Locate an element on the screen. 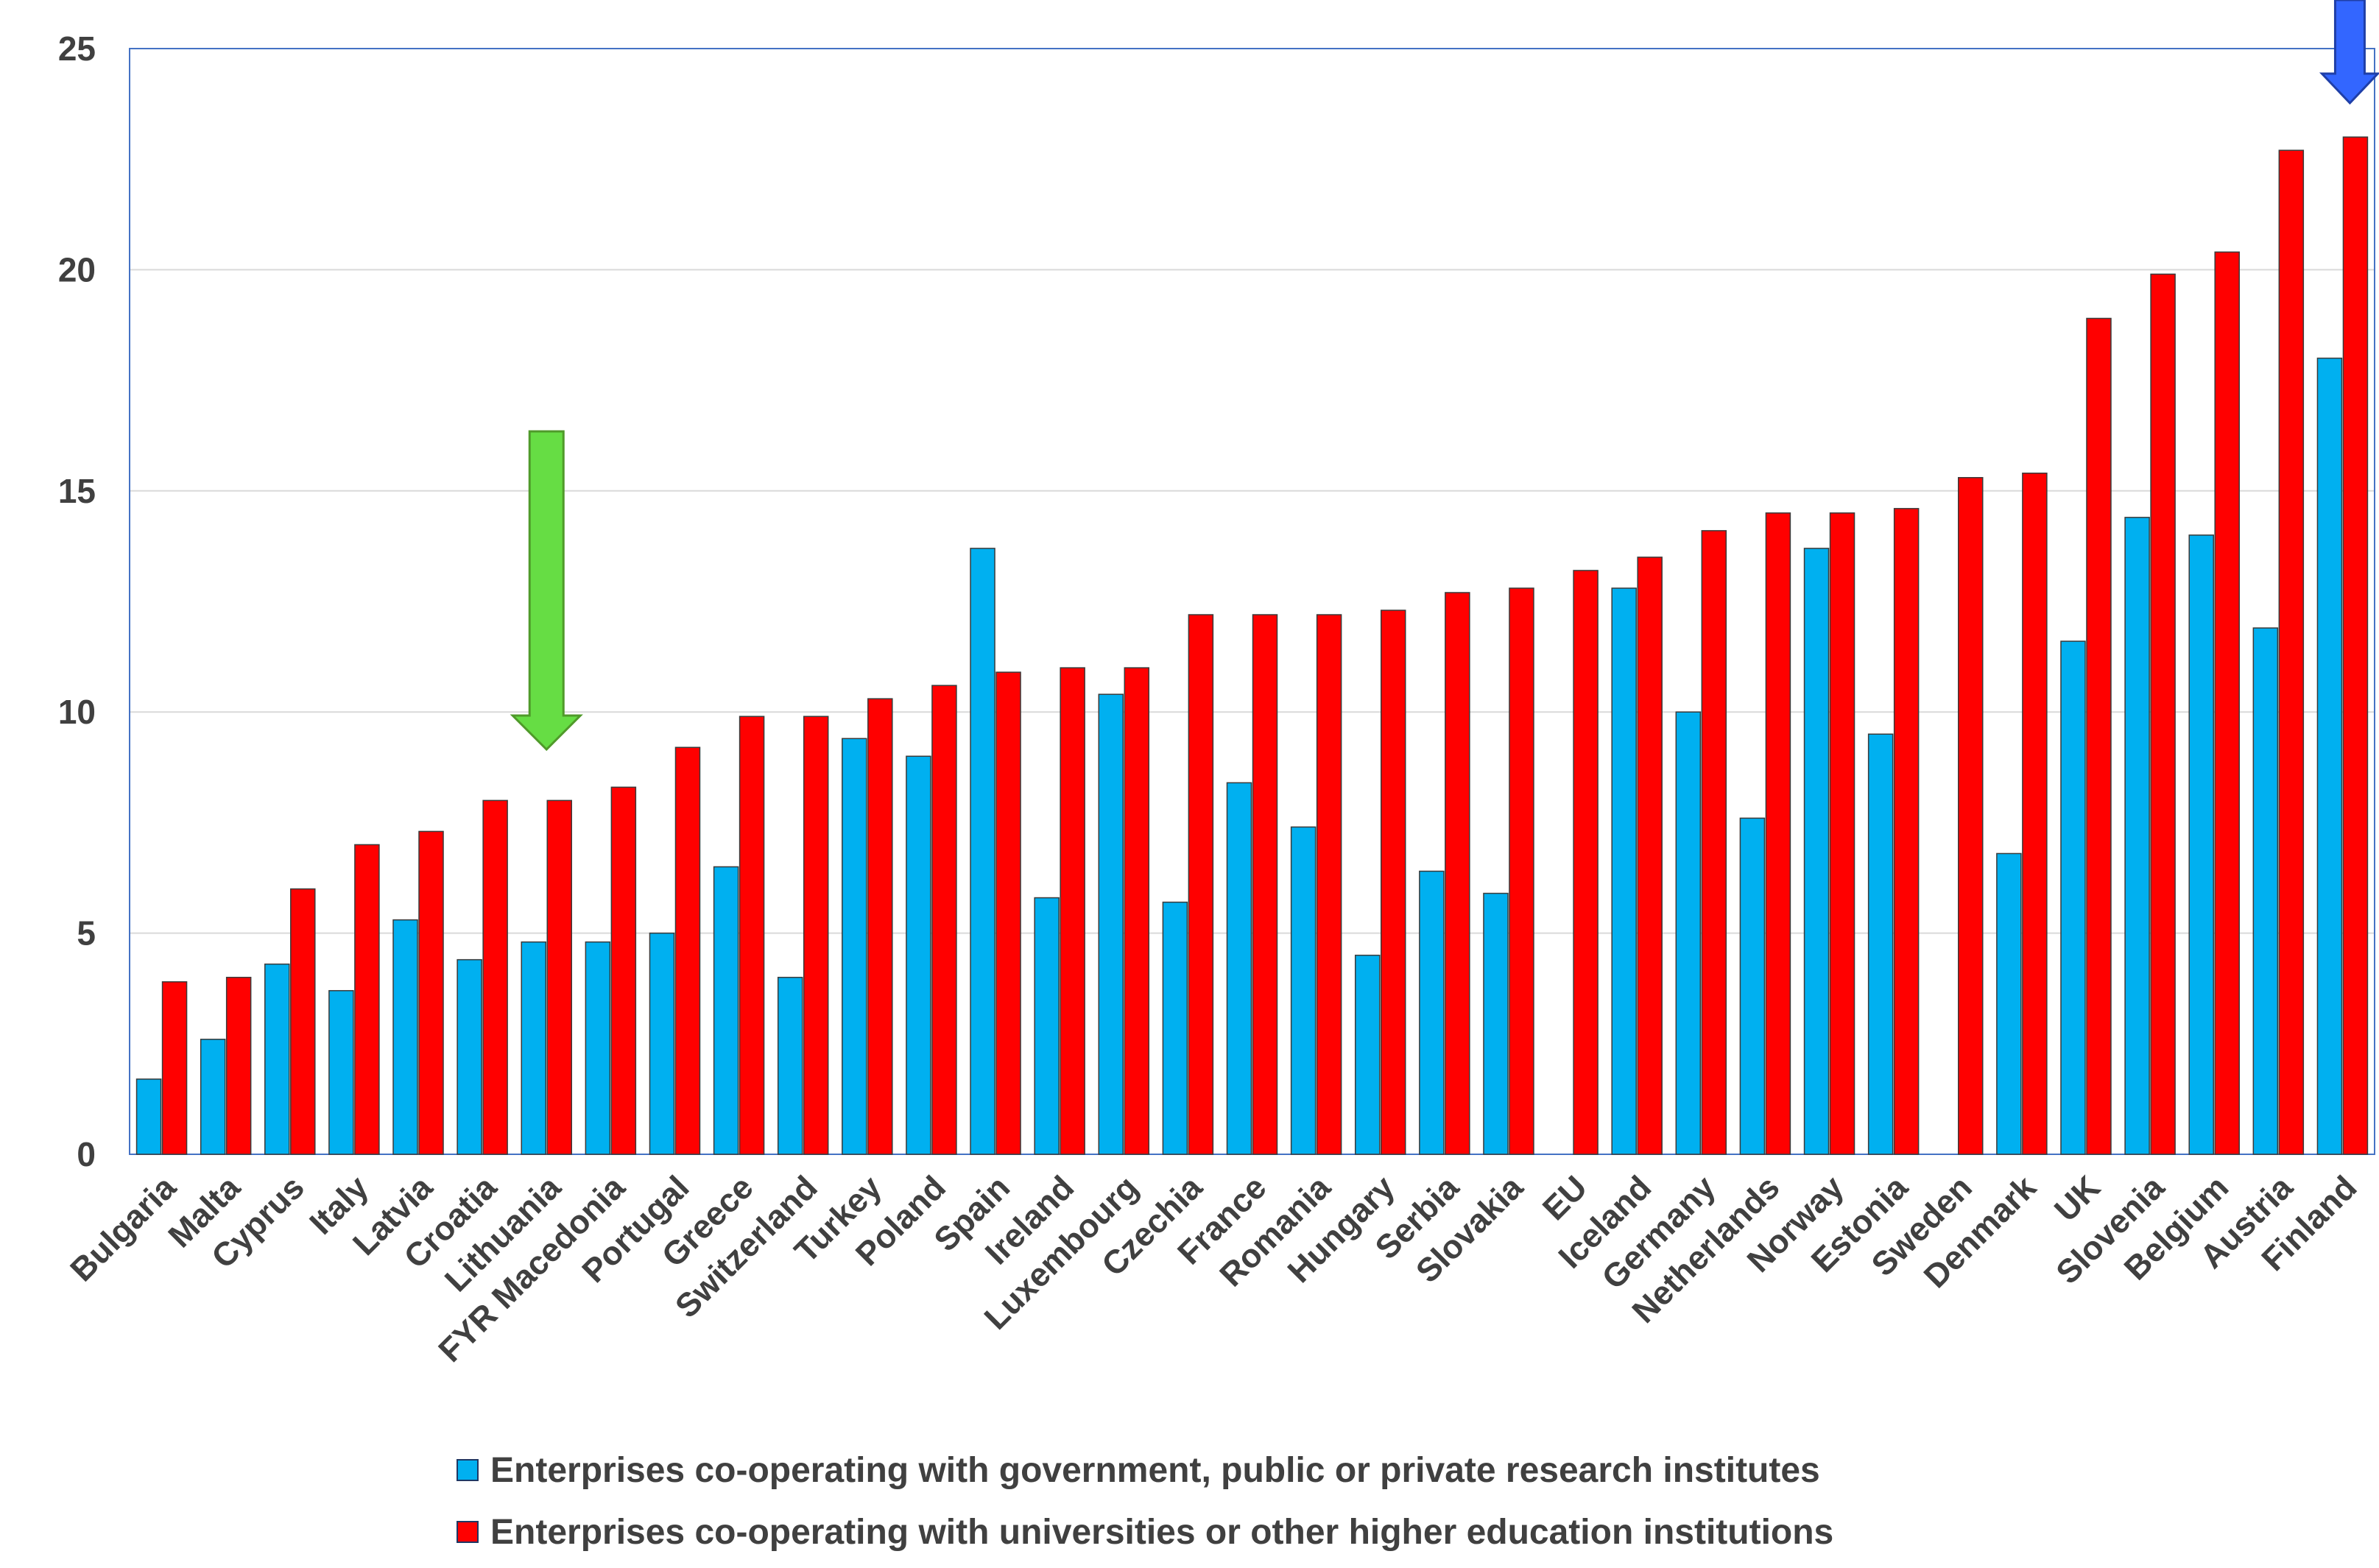 The image size is (2379, 1568). y-tick-label: 0 is located at coordinates (87, 1154).